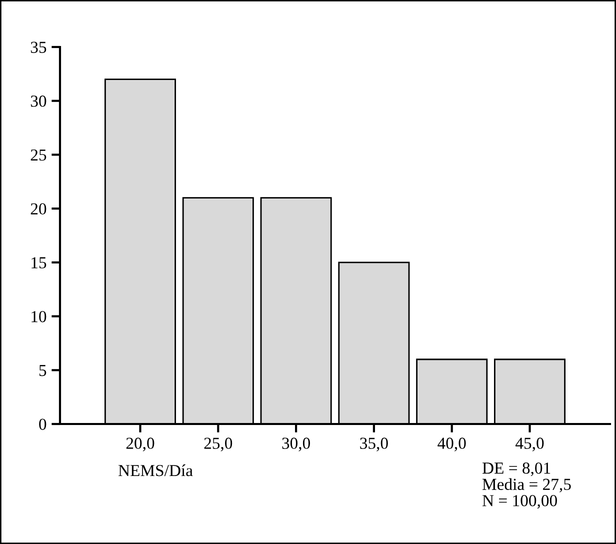 This screenshot has height=544, width=616. What do you see at coordinates (38, 209) in the screenshot?
I see `y-tick-label: 20` at bounding box center [38, 209].